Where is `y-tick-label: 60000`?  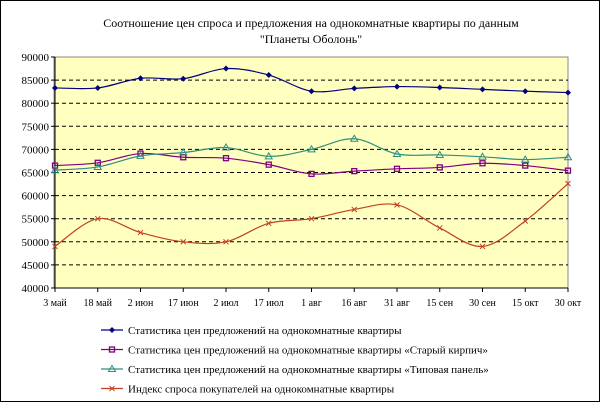
y-tick-label: 60000 is located at coordinates (36, 197).